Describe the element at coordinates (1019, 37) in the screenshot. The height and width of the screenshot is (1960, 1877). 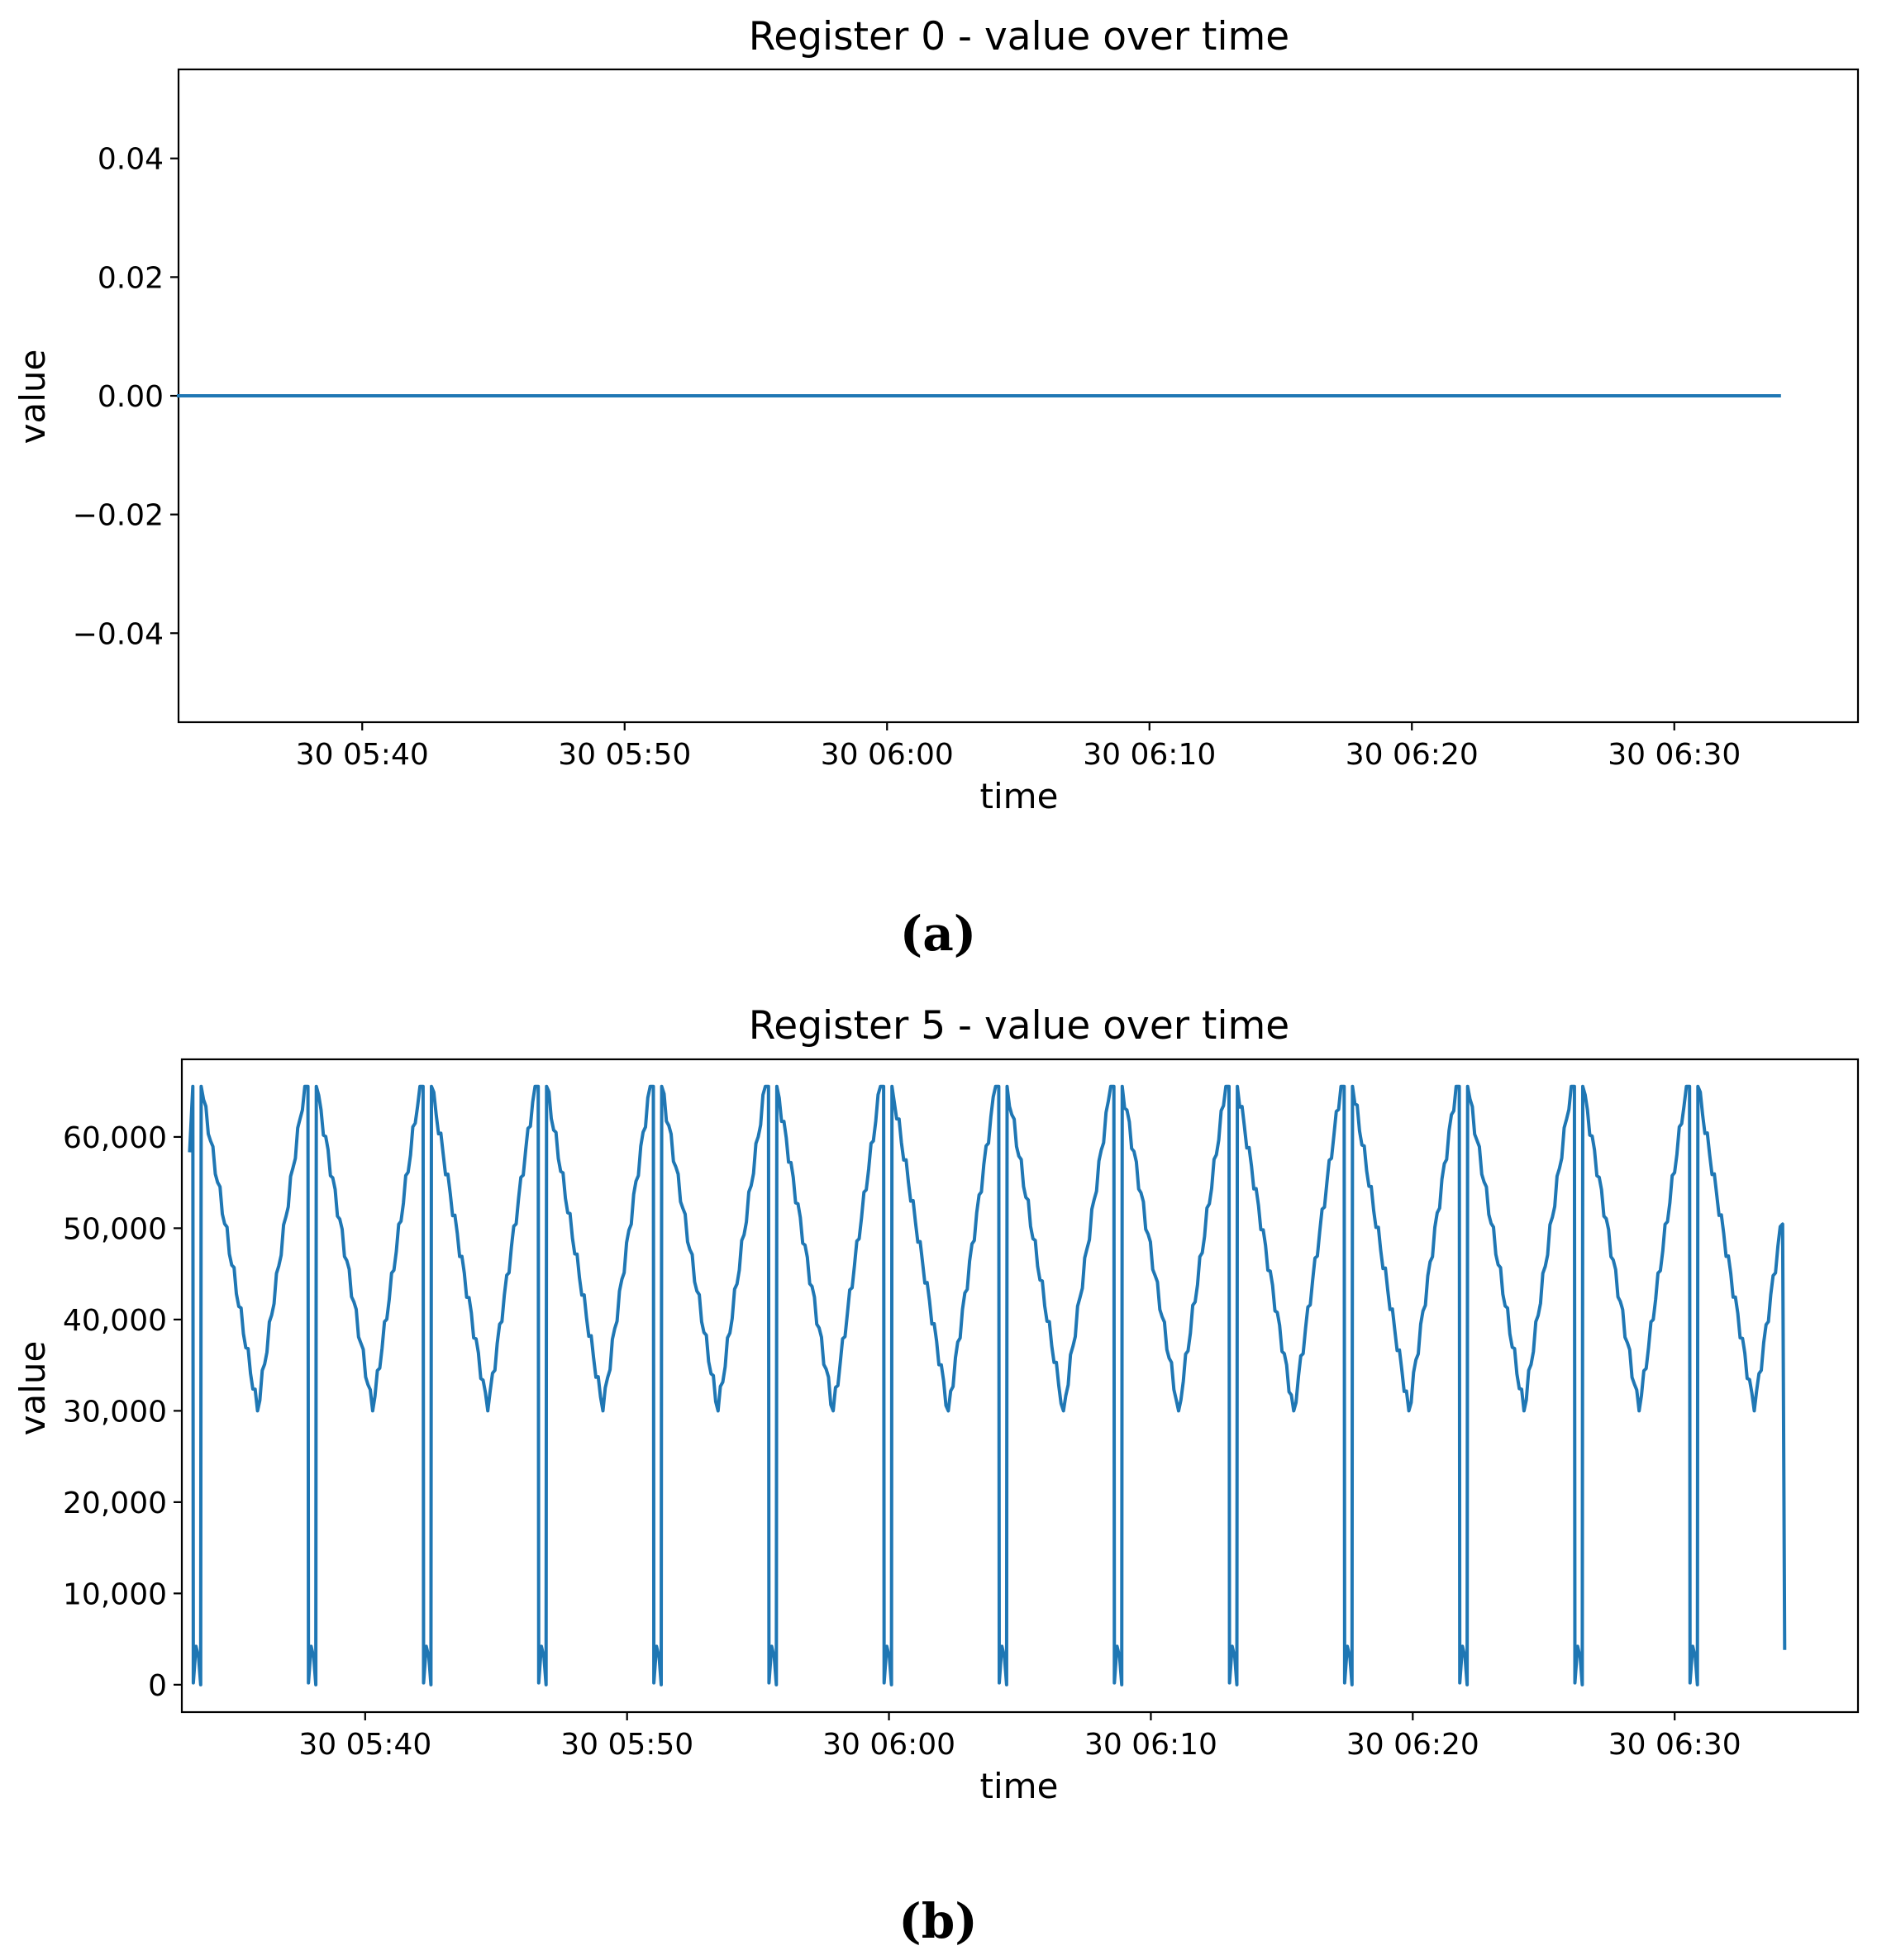
I see `chart-title-a: Register 0 - value over time` at that location.